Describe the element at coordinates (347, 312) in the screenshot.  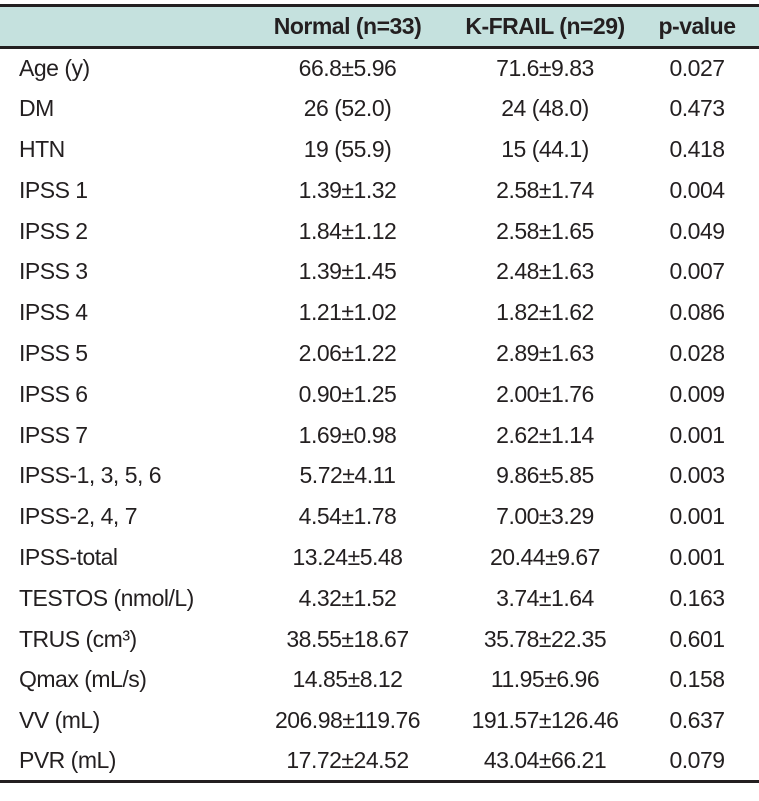
I see `normal-value-cell: 1.21±1.02` at that location.